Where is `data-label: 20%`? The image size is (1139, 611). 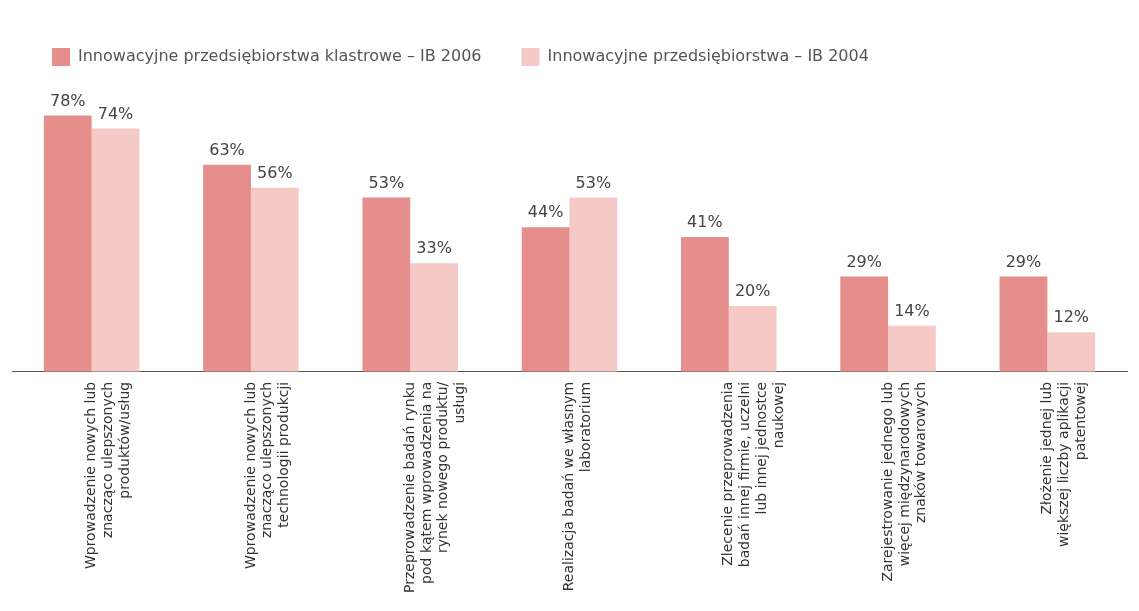 data-label: 20% is located at coordinates (752, 291).